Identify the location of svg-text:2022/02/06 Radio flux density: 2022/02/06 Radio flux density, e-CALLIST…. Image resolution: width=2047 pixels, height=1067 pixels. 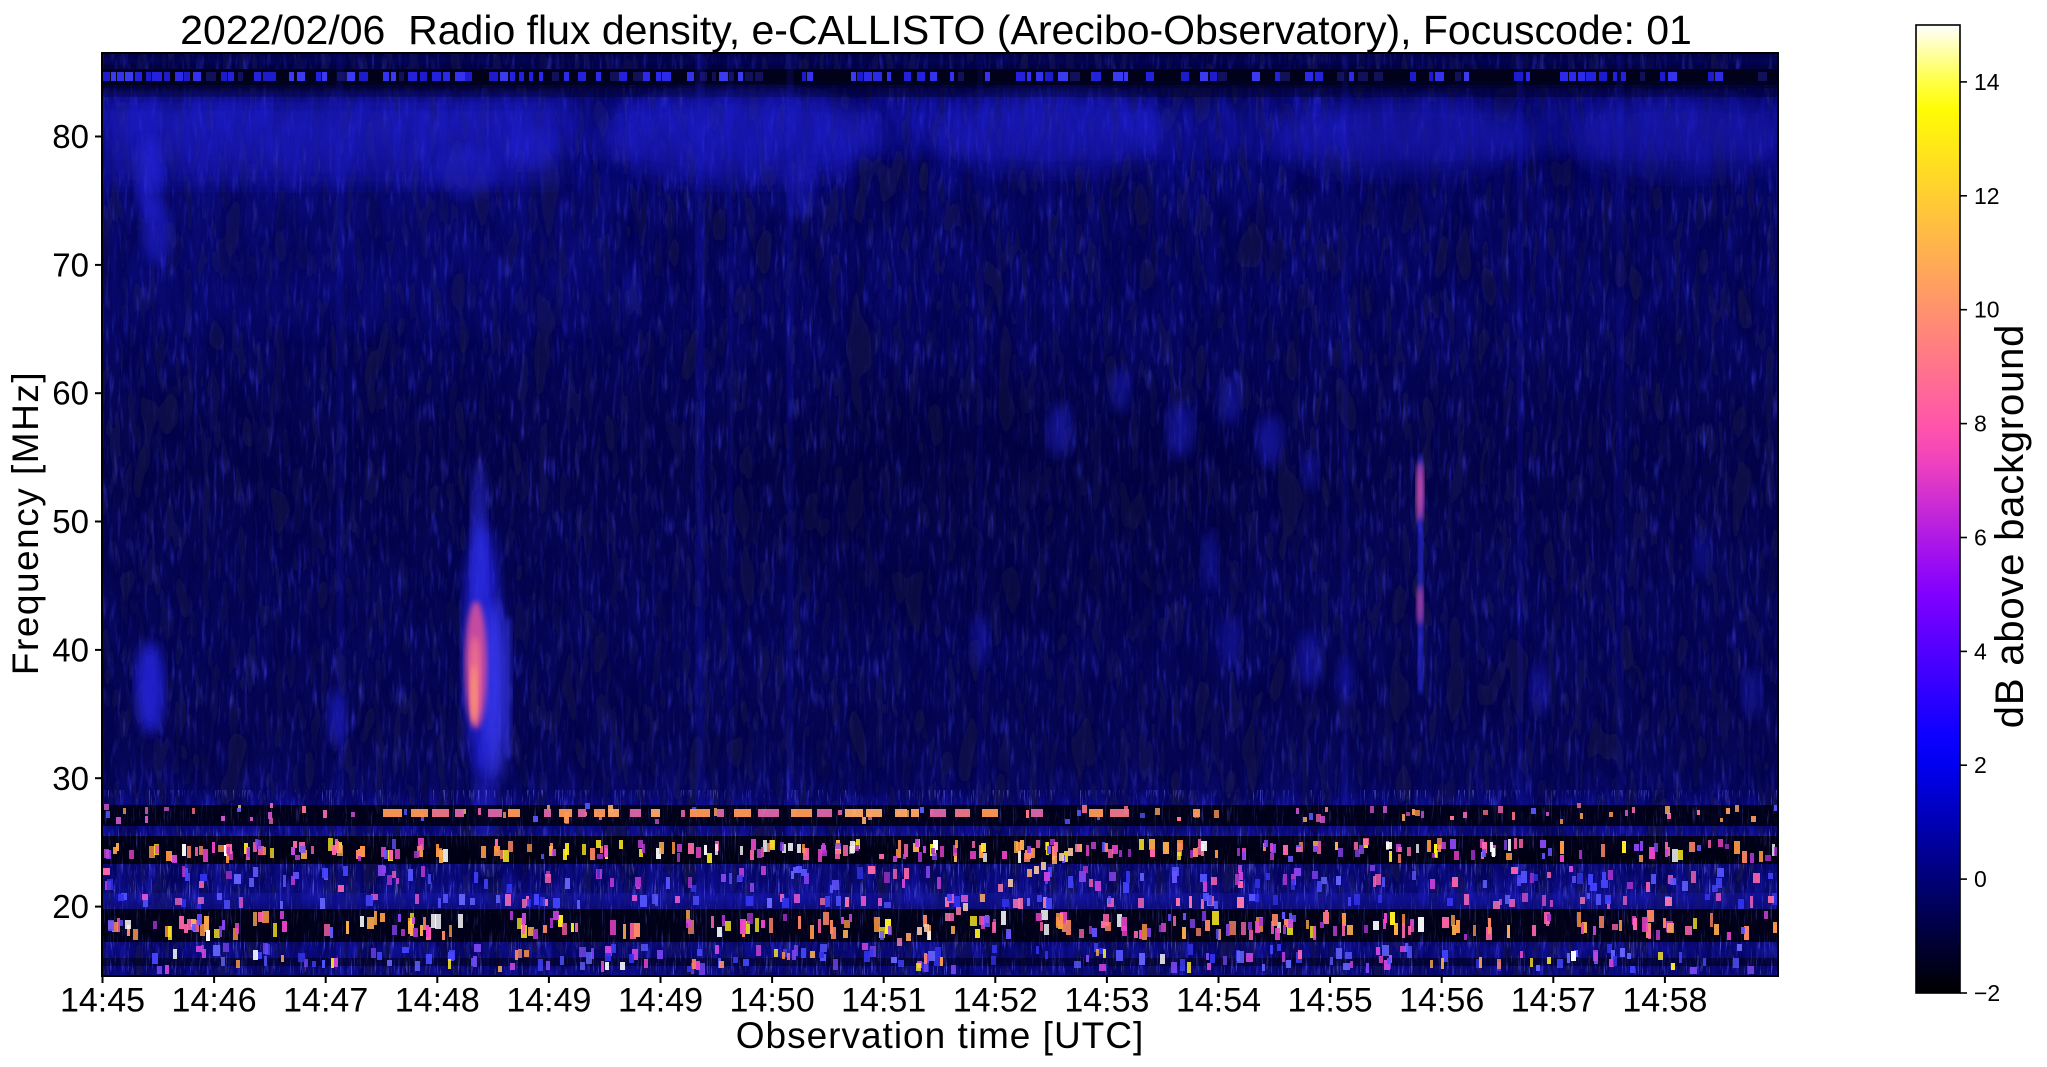
(936, 30).